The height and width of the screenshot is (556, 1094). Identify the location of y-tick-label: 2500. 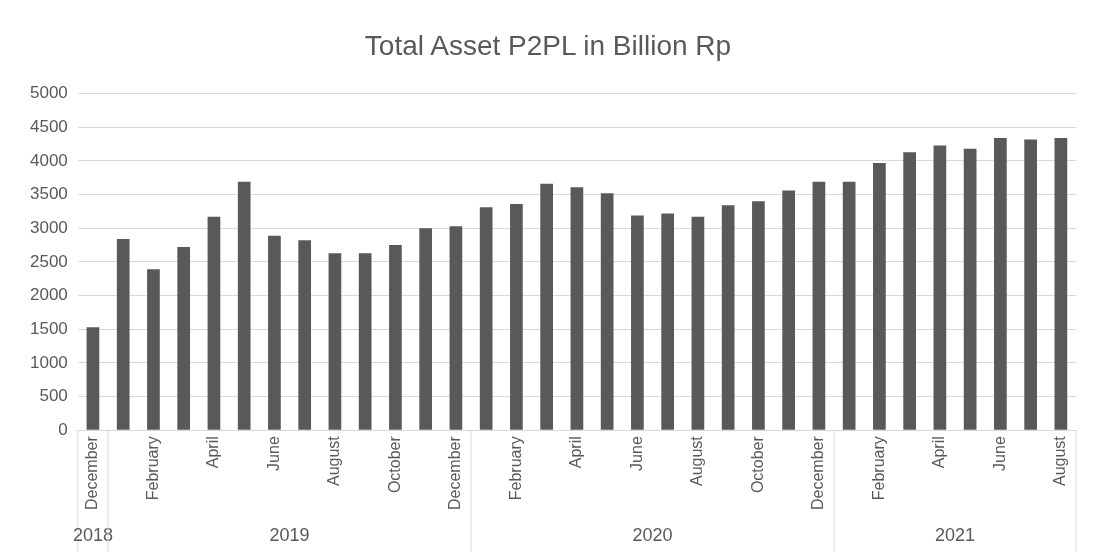
(48, 261).